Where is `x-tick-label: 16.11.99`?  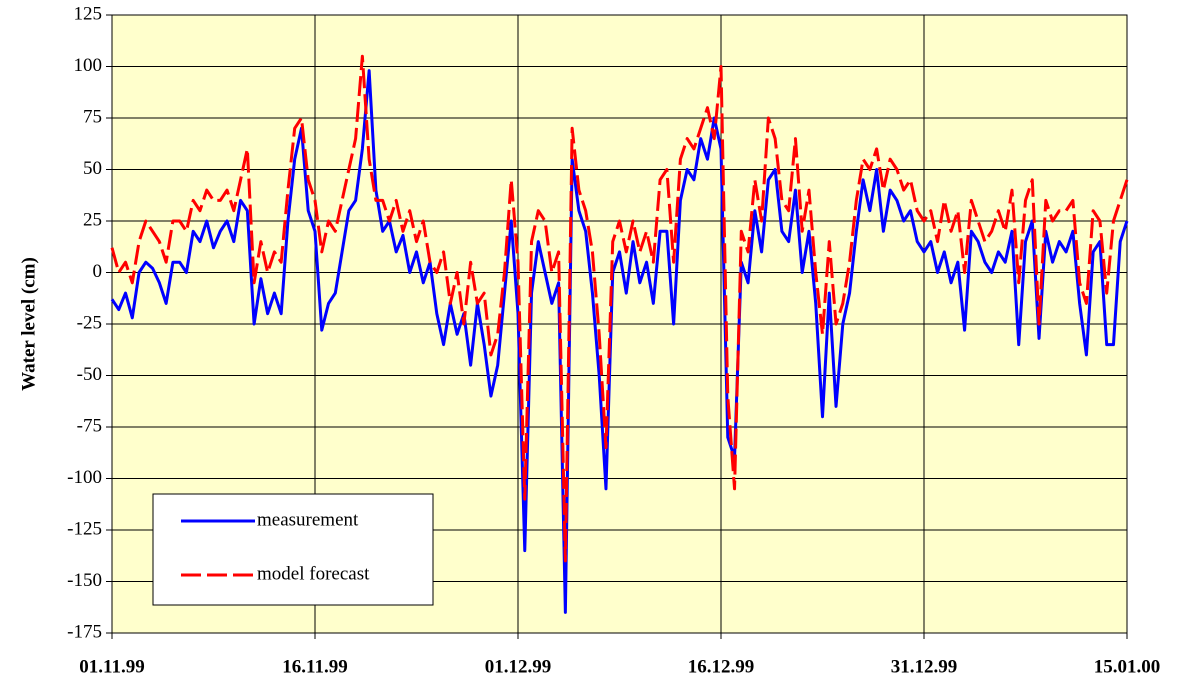
x-tick-label: 16.11.99 is located at coordinates (314, 666).